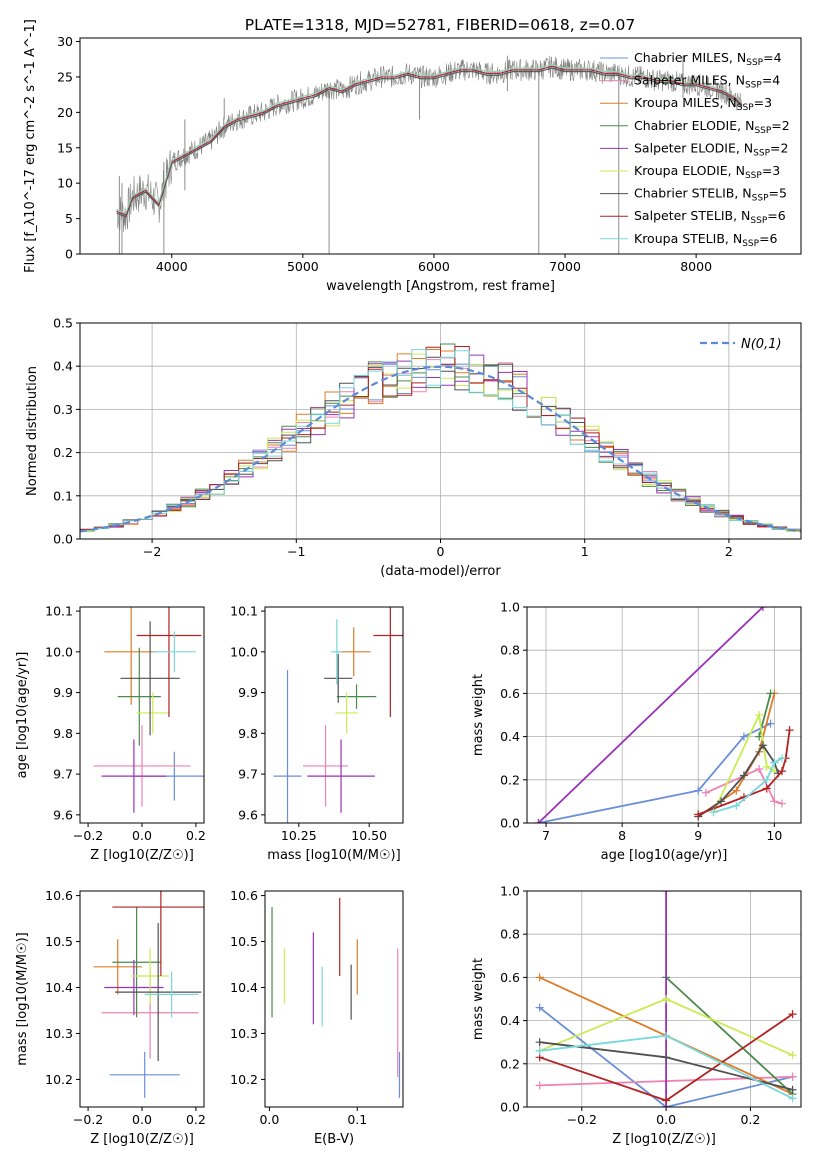 This screenshot has height=1170, width=819. I want to click on x-tick-label: −1, so click(296, 551).